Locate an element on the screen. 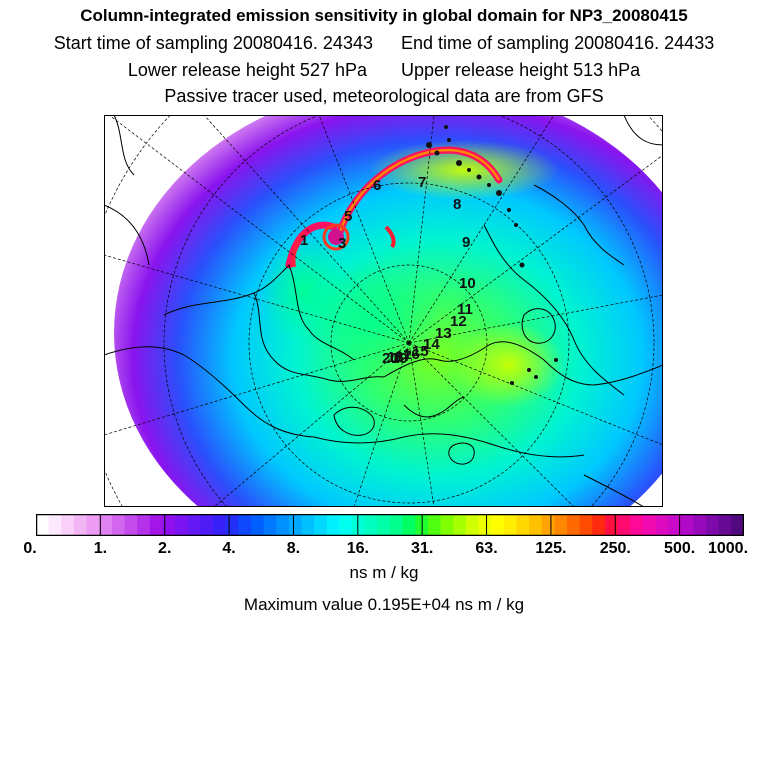 This screenshot has width=768, height=768. colorbar-unit-label: ns m / kg is located at coordinates (384, 572).